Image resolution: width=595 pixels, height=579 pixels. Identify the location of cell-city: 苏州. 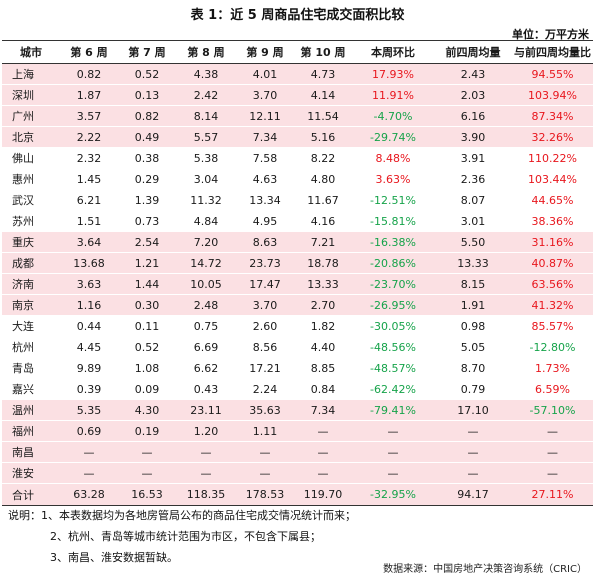
(31, 221).